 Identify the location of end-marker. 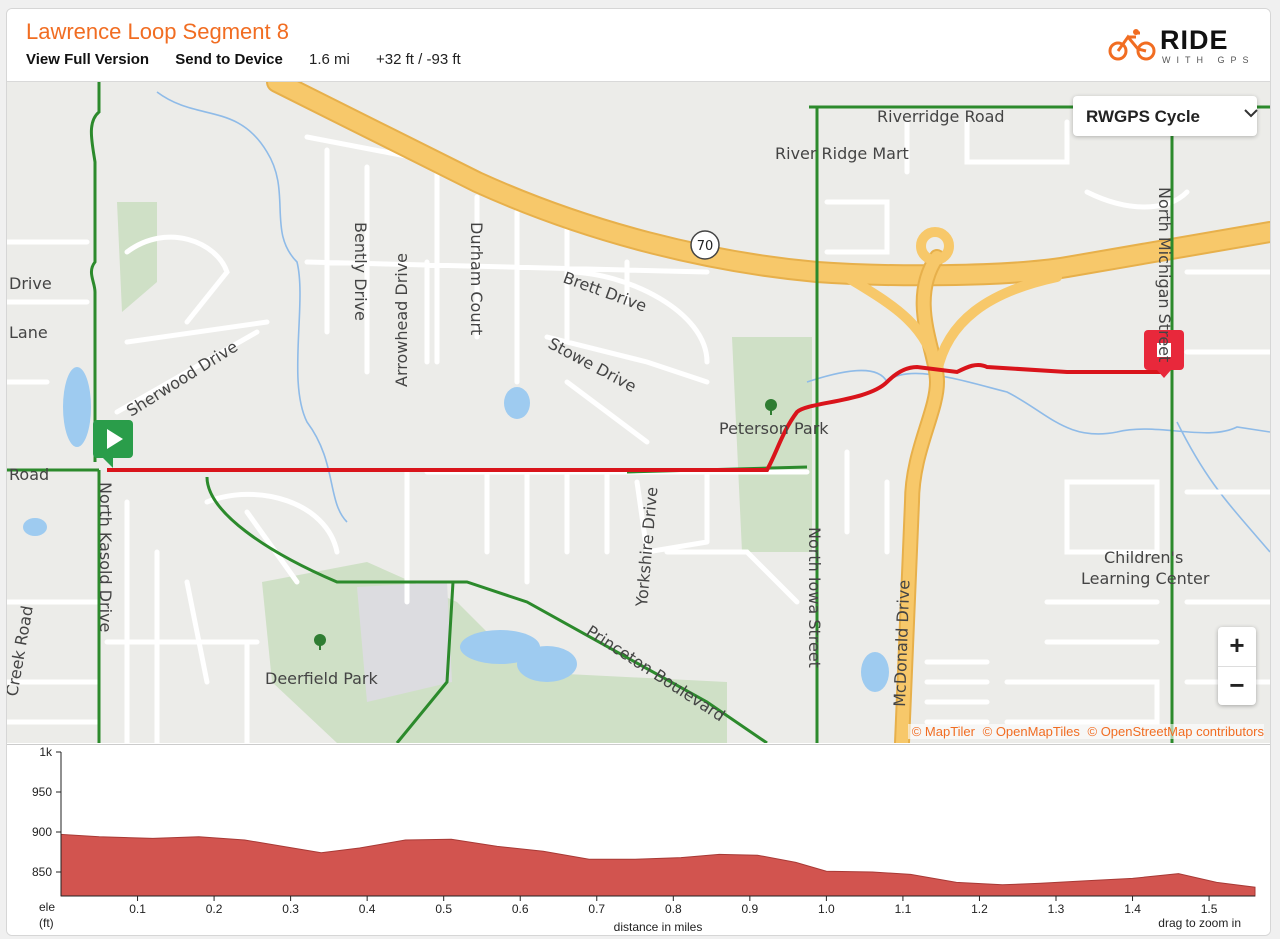
(1164, 354).